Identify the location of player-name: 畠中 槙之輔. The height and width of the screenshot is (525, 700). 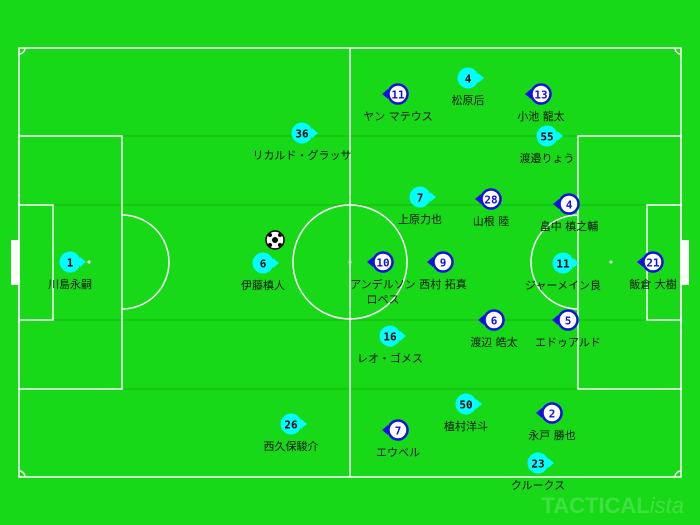
(569, 226).